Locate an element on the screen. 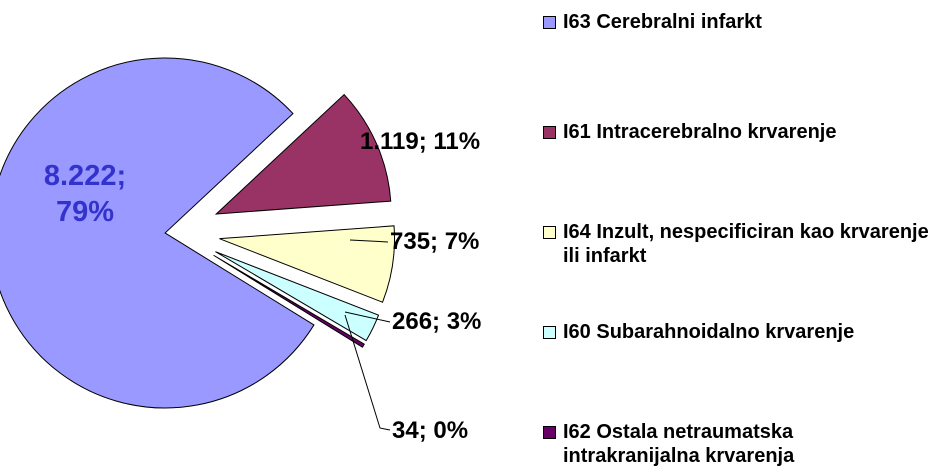 The height and width of the screenshot is (473, 940). data-label: 735; 7% is located at coordinates (435, 241).